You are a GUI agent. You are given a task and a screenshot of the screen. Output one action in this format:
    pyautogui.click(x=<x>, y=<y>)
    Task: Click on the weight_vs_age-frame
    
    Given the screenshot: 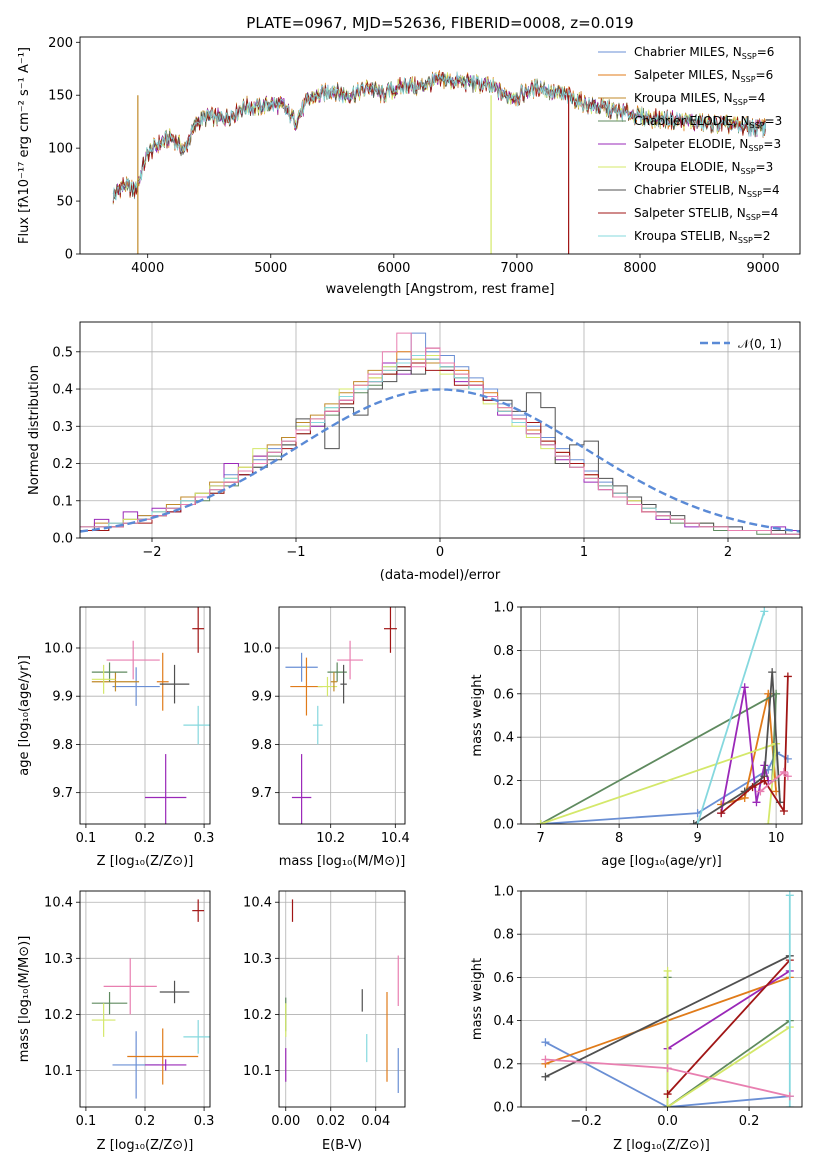 What is the action you would take?
    pyautogui.click(x=661, y=715)
    